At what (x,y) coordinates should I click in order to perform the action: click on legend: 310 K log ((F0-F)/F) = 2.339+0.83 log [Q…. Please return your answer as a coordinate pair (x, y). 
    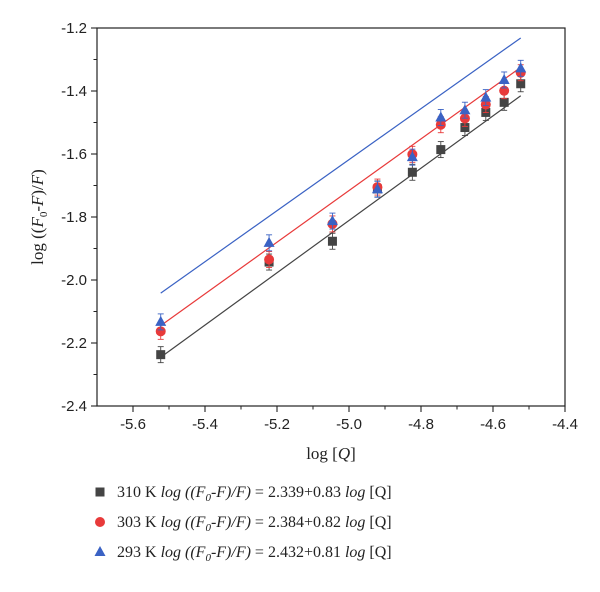
    Looking at the image, I should click on (243, 524).